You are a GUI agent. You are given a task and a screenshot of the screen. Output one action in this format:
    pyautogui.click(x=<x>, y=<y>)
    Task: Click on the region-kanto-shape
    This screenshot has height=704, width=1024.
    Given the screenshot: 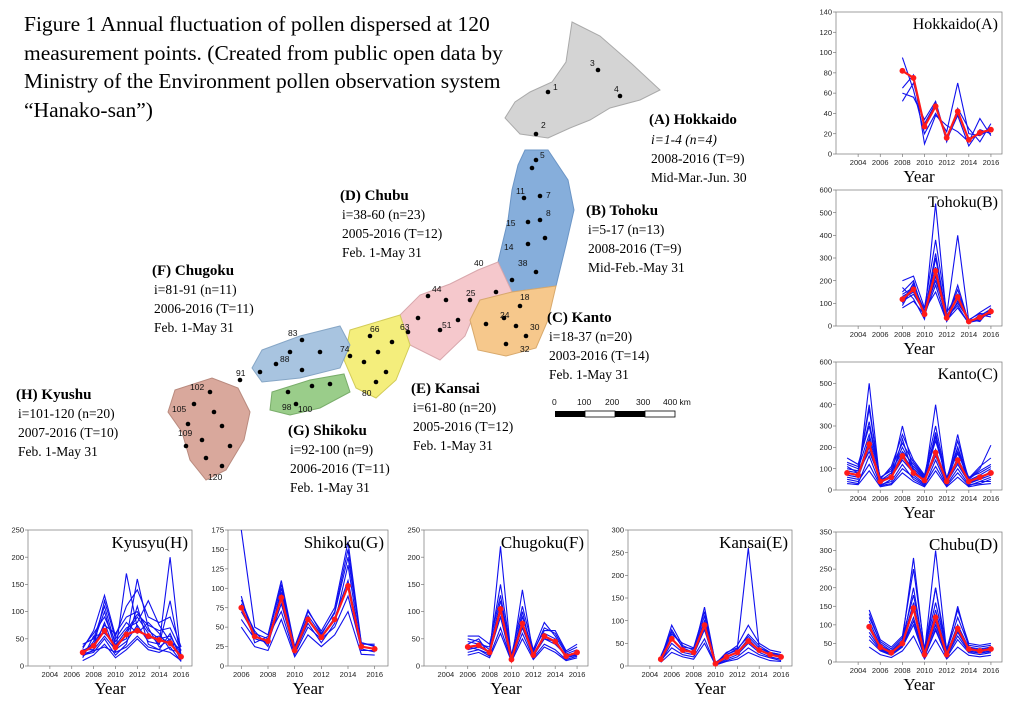 What is the action you would take?
    pyautogui.click(x=513, y=321)
    